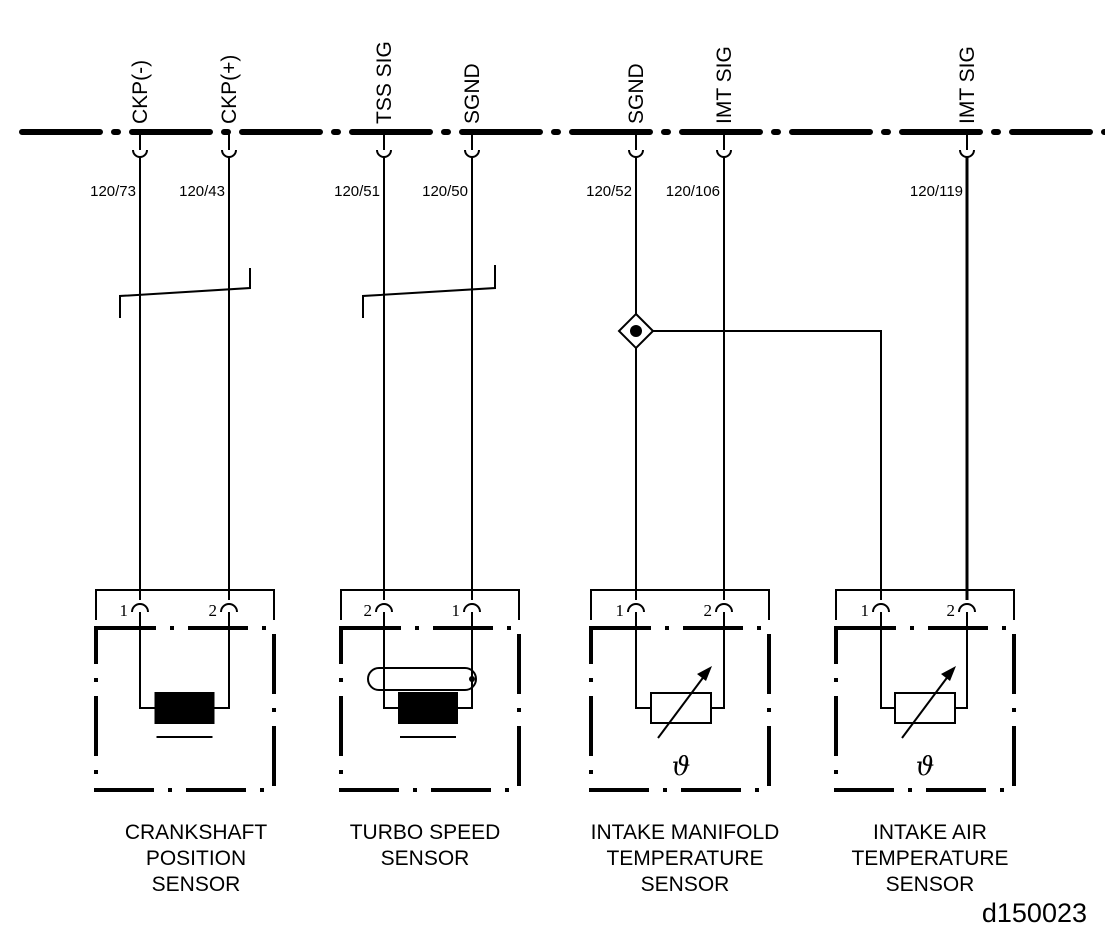  Describe the element at coordinates (636, 331) in the screenshot. I see `splice-dot` at that location.